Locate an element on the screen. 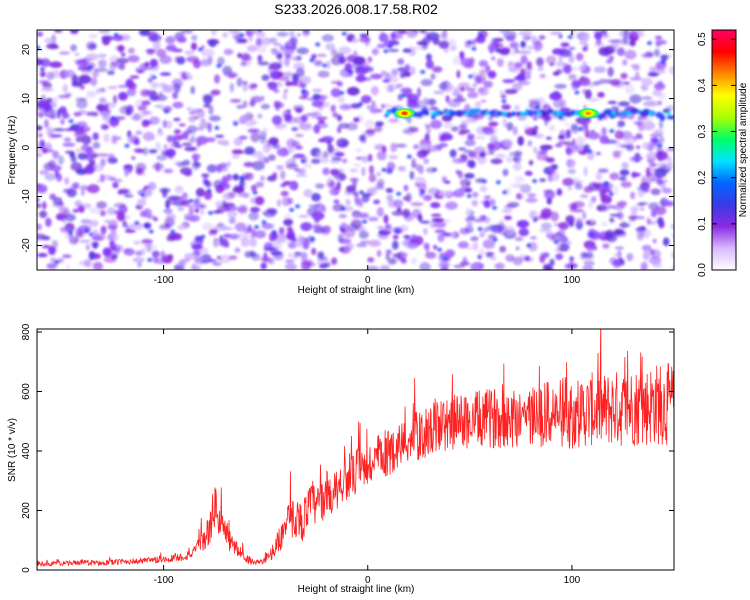  colorbar-tick-label: 0.1 is located at coordinates (702, 223).